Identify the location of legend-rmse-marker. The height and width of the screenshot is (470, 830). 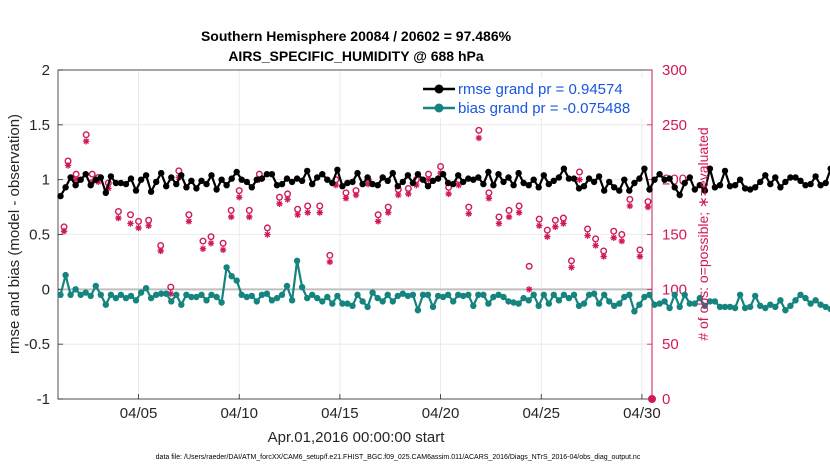
(439, 89).